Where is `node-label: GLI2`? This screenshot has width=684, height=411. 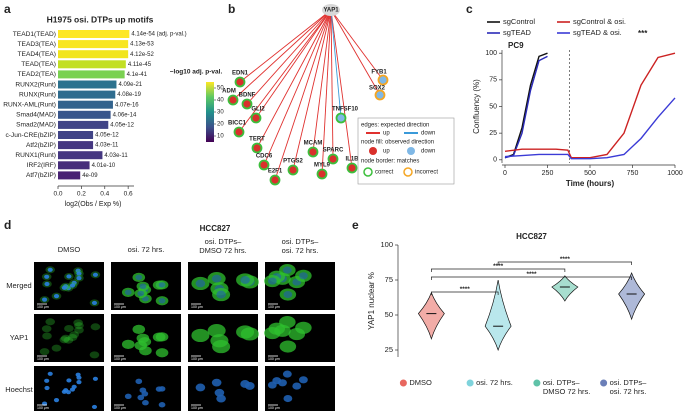
node-label: GLI2 is located at coordinates (258, 110).